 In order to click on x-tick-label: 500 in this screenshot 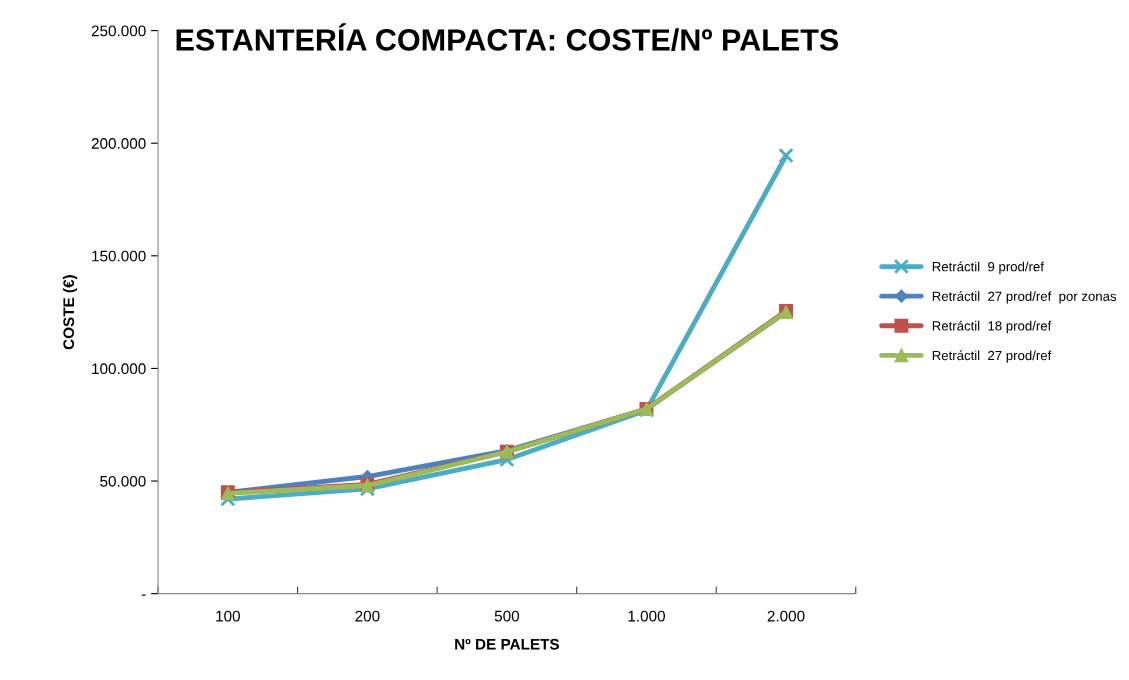, I will do `click(507, 616)`.